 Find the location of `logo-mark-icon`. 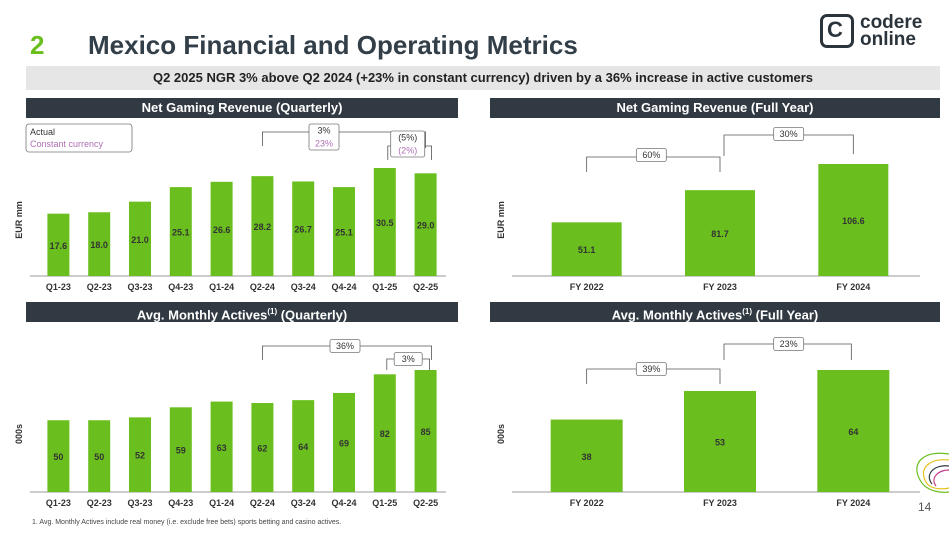

logo-mark-icon is located at coordinates (837, 31).